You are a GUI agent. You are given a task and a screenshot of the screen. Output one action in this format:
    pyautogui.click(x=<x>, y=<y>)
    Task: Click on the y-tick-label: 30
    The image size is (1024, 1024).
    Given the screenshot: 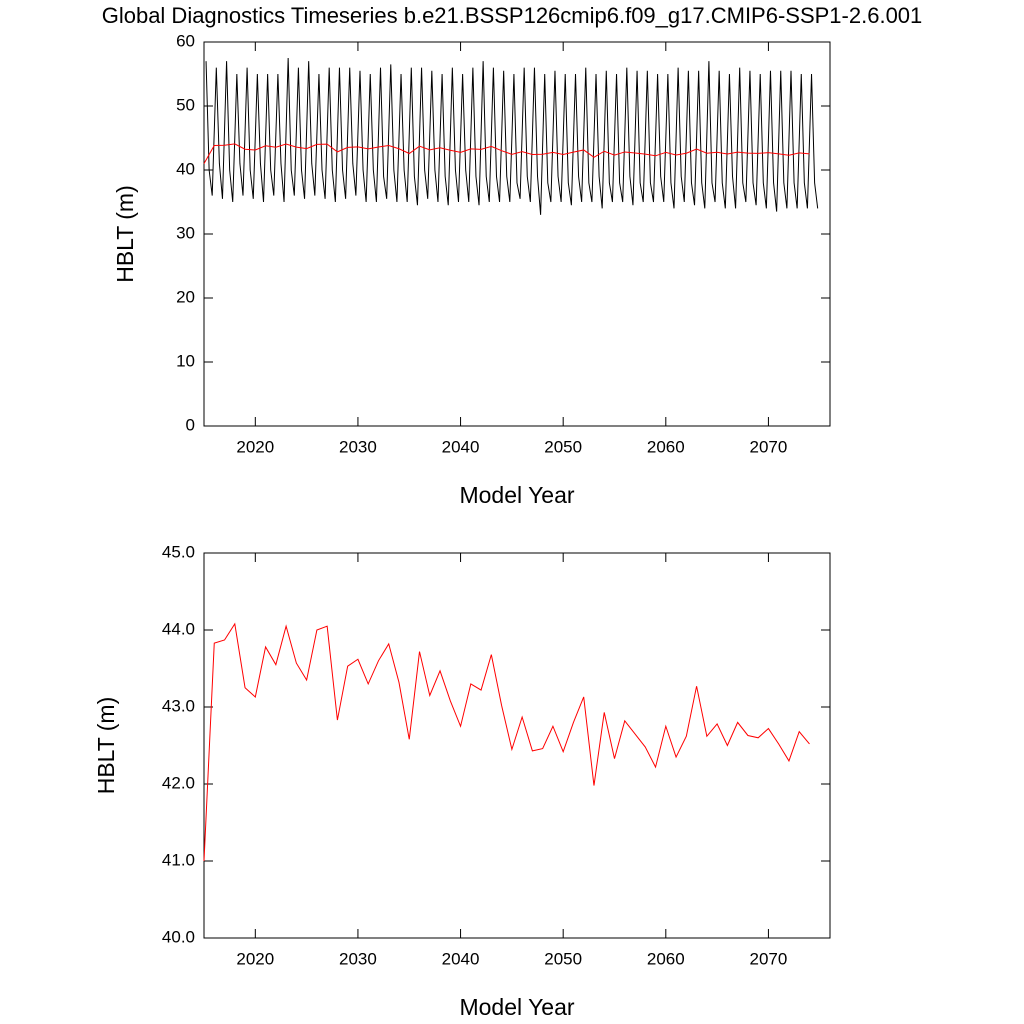 What is the action you would take?
    pyautogui.click(x=185, y=232)
    